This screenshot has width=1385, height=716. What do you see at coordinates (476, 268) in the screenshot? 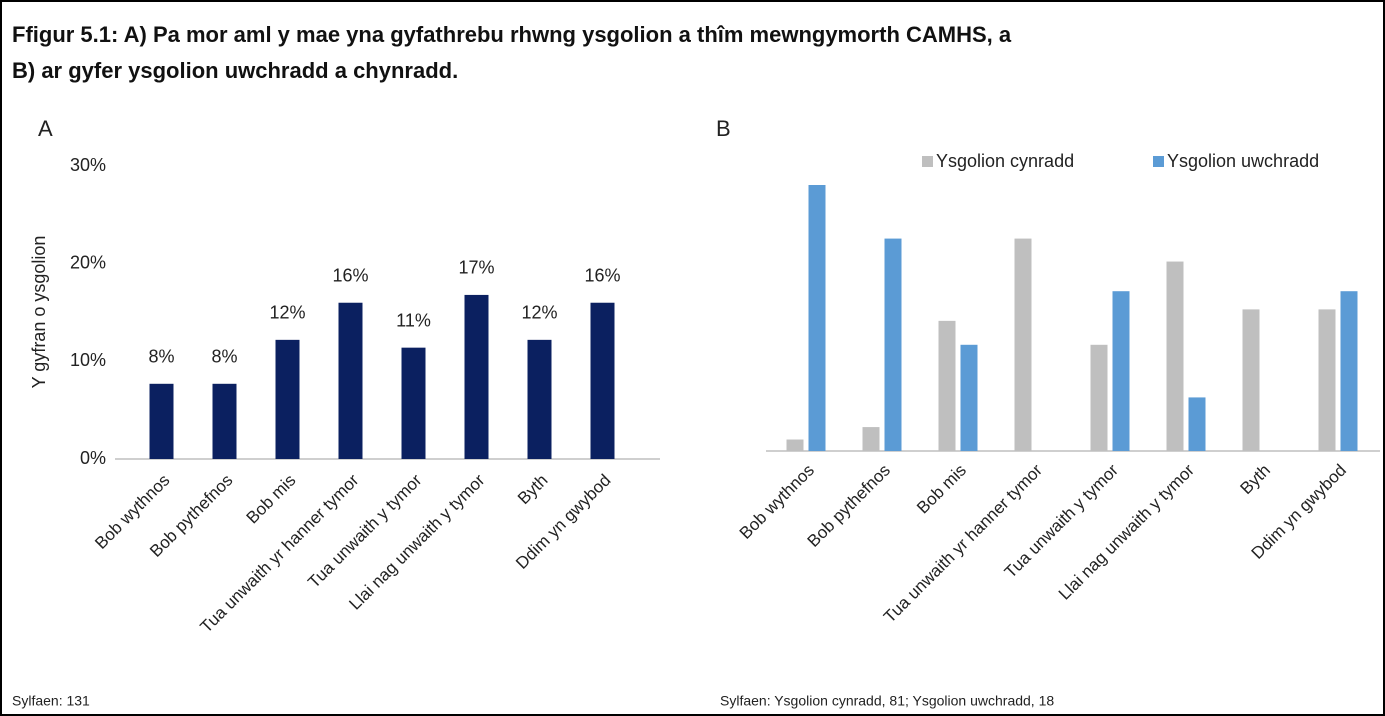
I see `data-label: 17%` at bounding box center [476, 268].